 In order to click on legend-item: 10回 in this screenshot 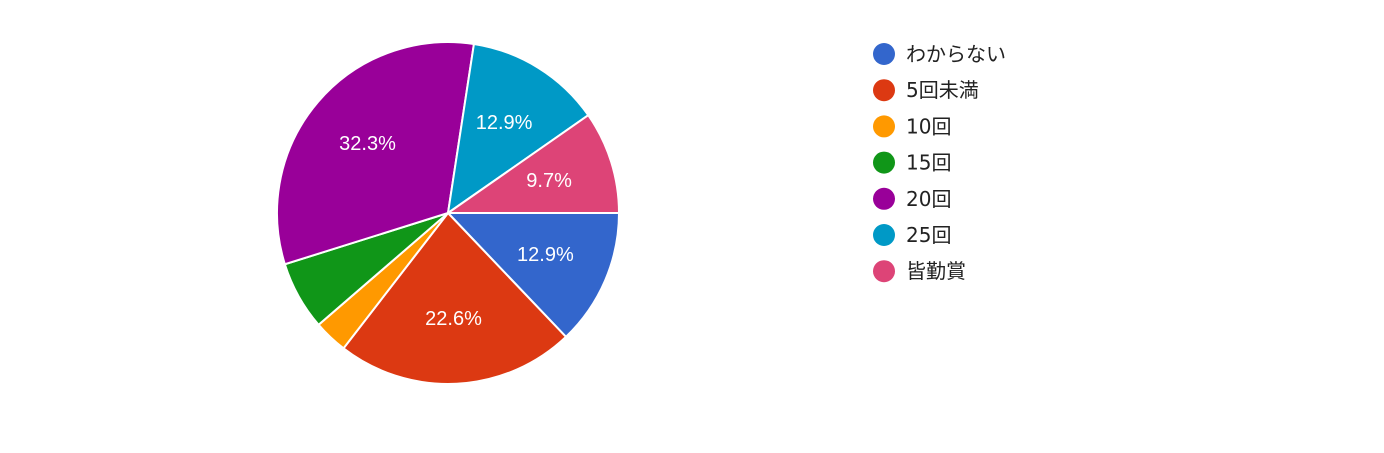, I will do `click(912, 126)`.